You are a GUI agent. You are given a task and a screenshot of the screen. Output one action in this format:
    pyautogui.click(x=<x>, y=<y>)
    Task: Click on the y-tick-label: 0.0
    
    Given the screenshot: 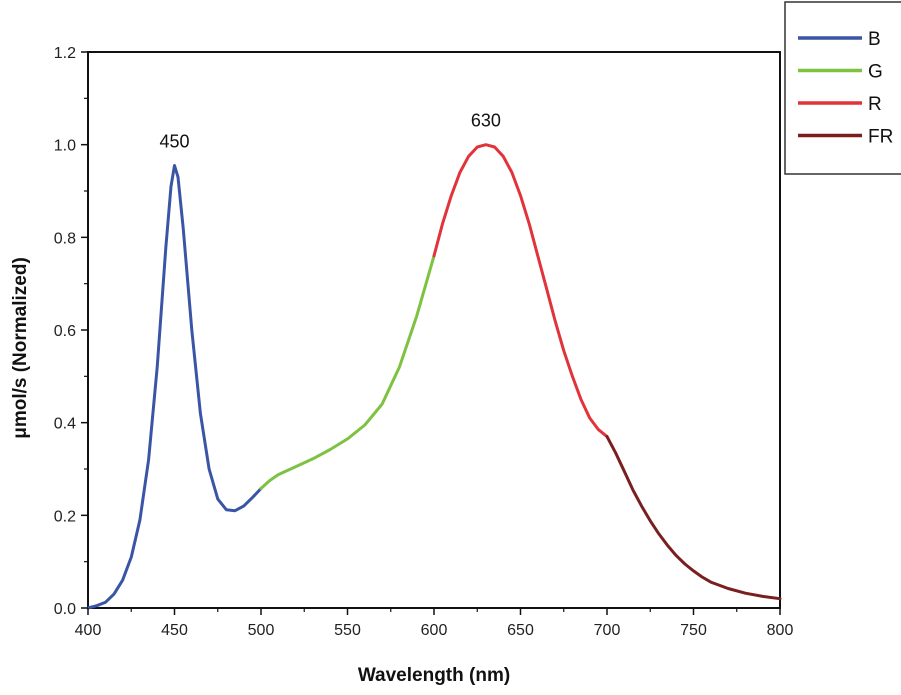 What is the action you would take?
    pyautogui.click(x=65, y=609)
    